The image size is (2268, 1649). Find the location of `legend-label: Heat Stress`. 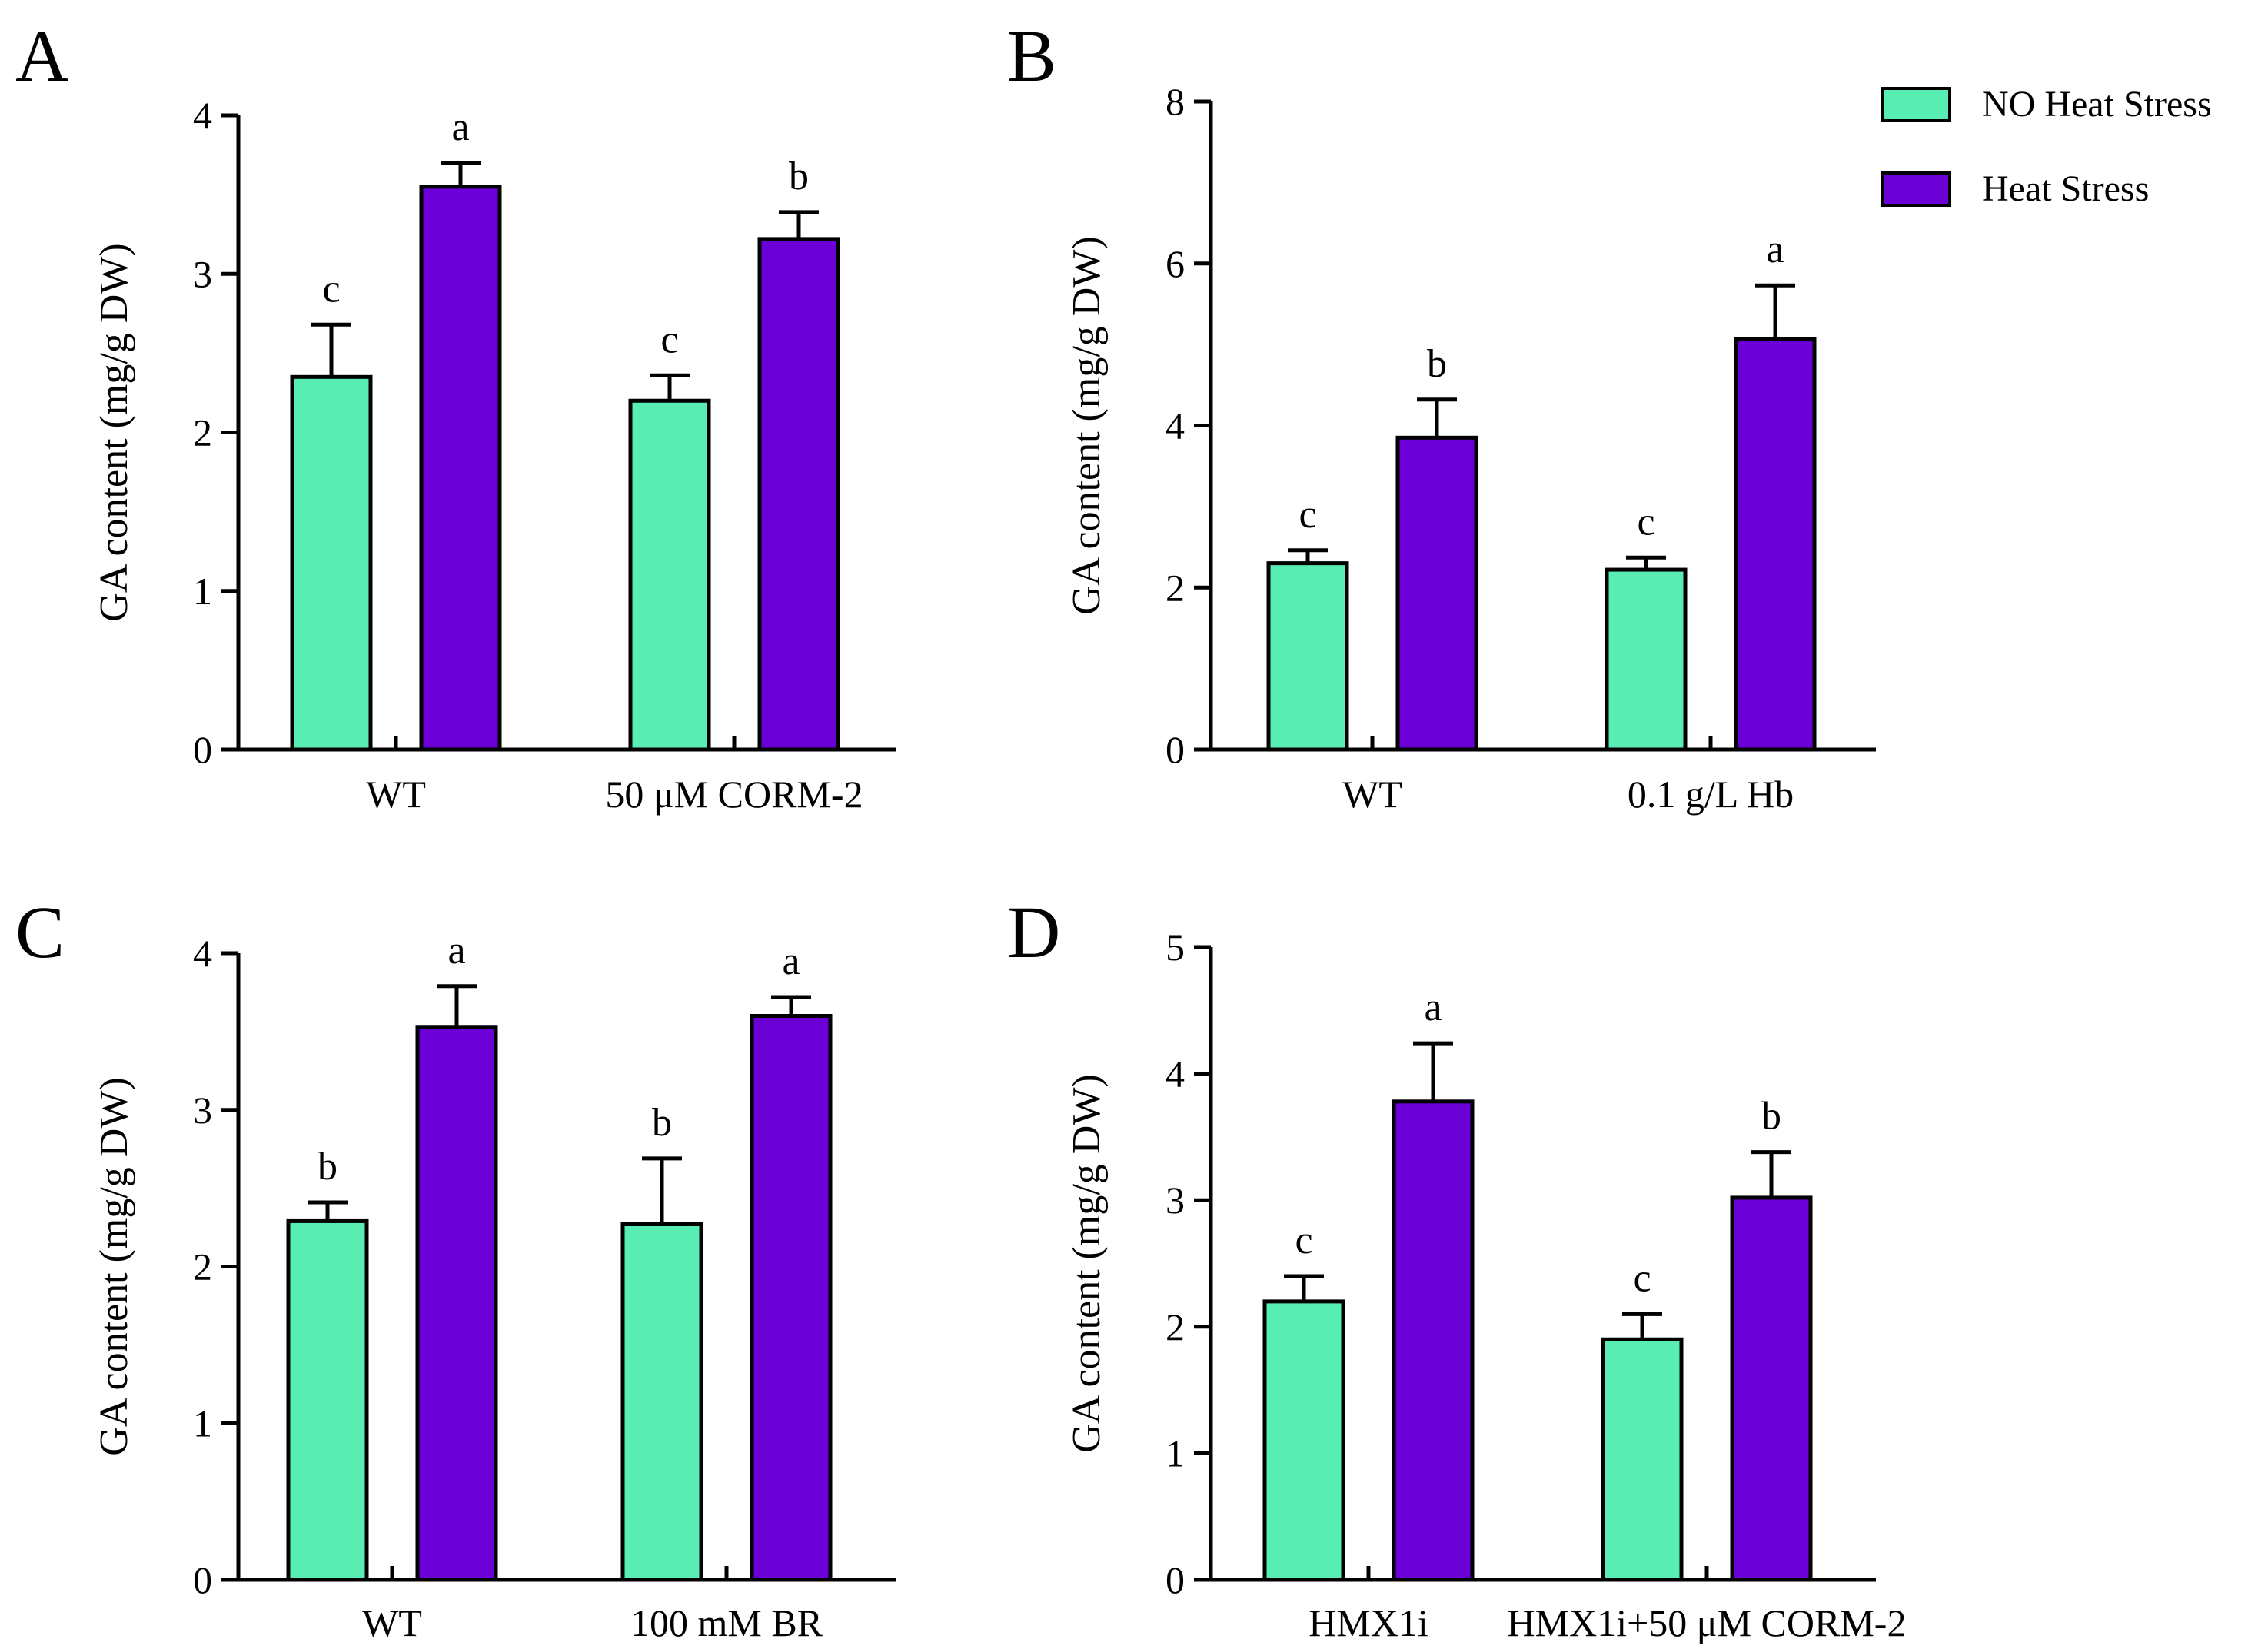

legend-label: Heat Stress is located at coordinates (2065, 188).